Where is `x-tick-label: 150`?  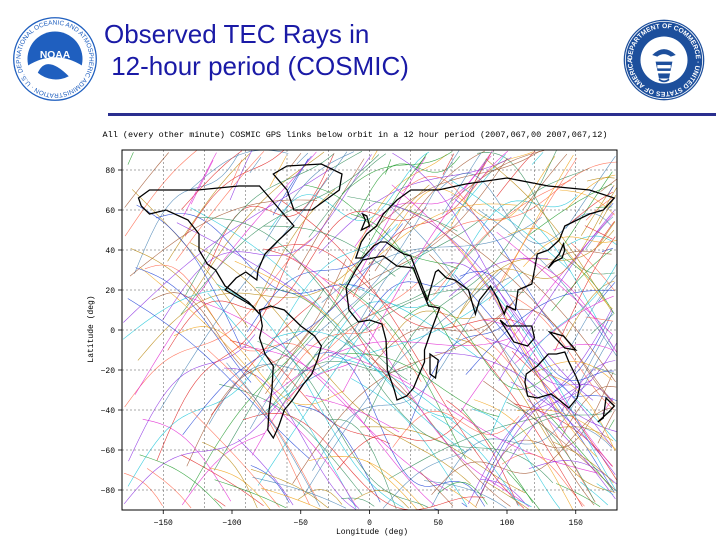
x-tick-label: 150 is located at coordinates (576, 523).